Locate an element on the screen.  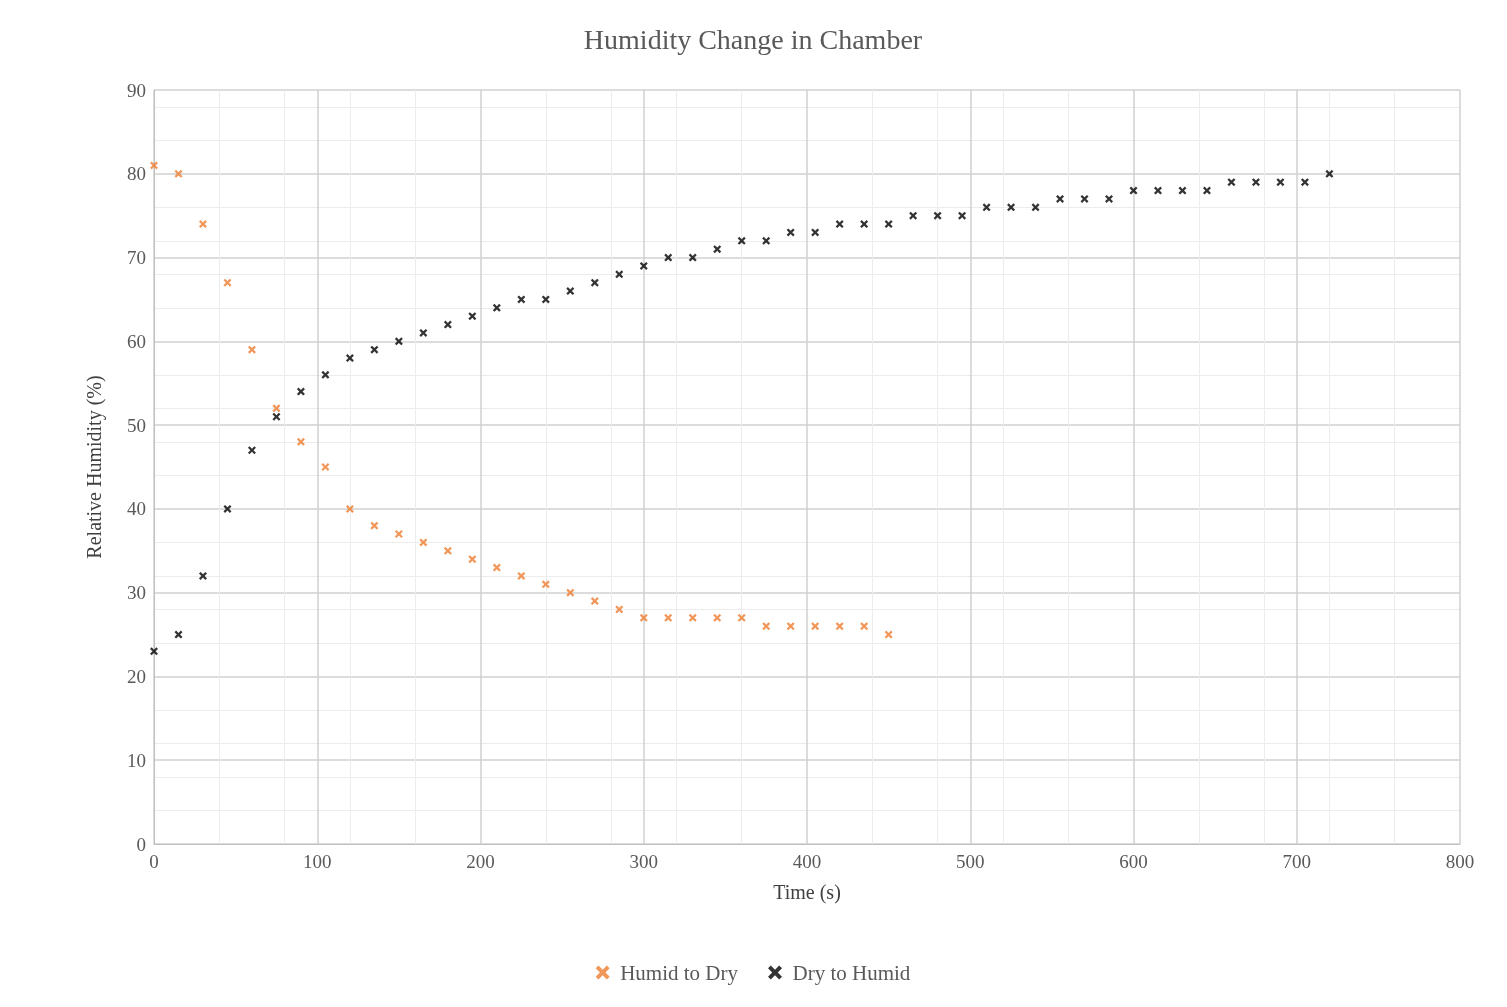
y-tick-label: 50 is located at coordinates (136, 425).